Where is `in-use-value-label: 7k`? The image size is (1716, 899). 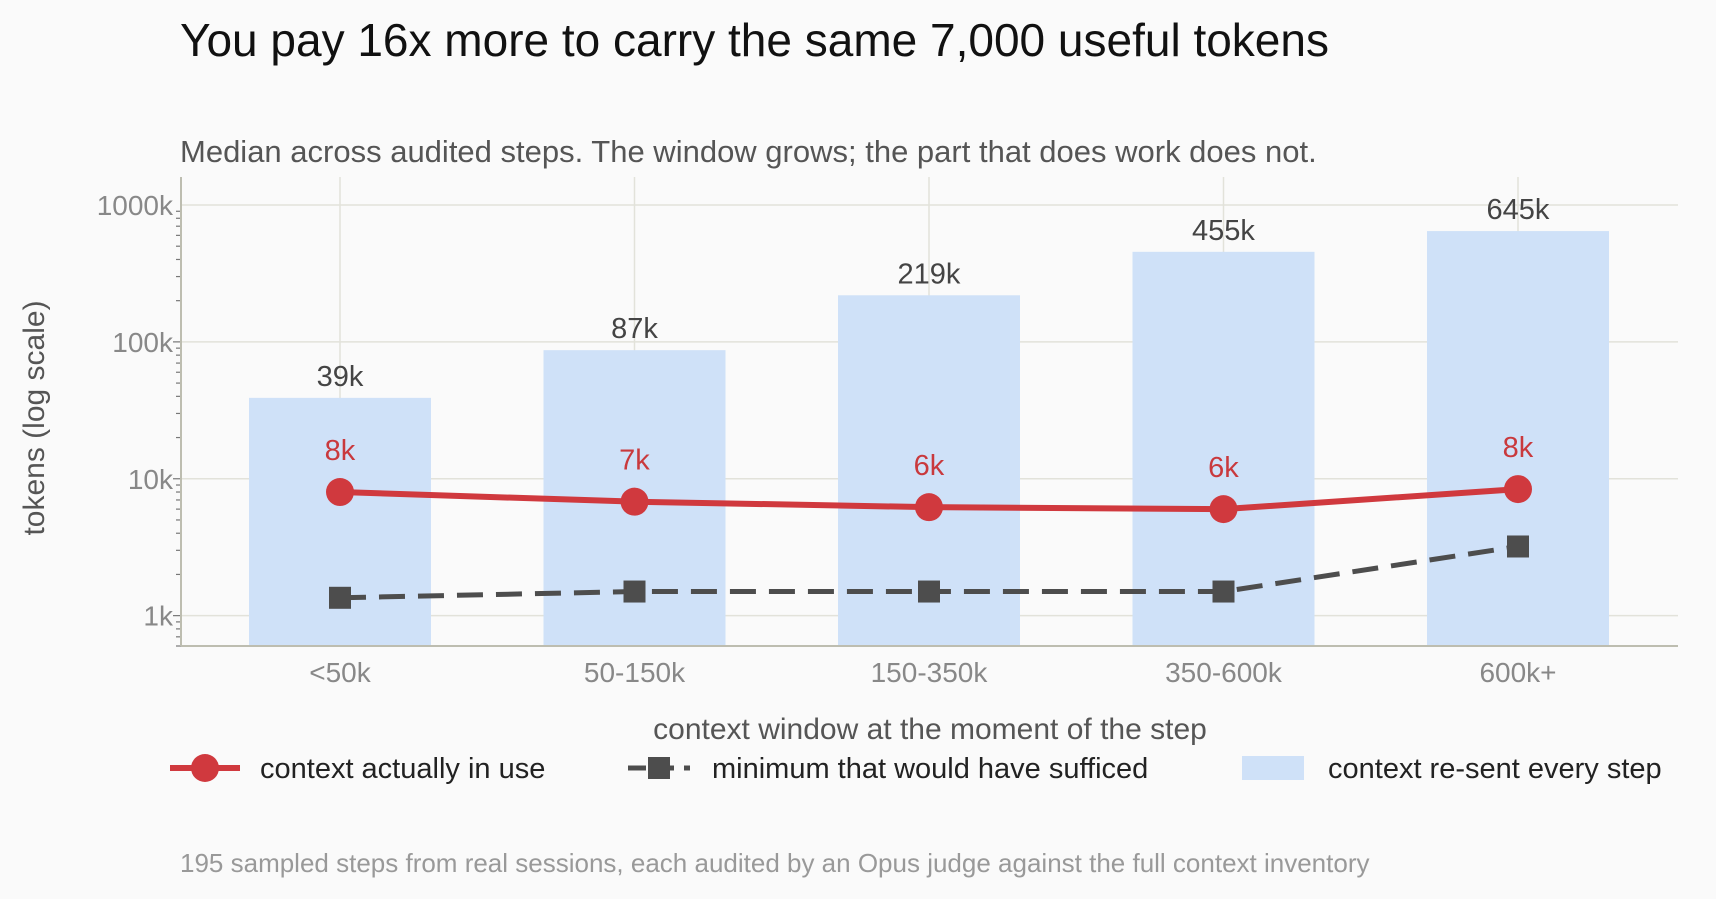
in-use-value-label: 7k is located at coordinates (634, 461).